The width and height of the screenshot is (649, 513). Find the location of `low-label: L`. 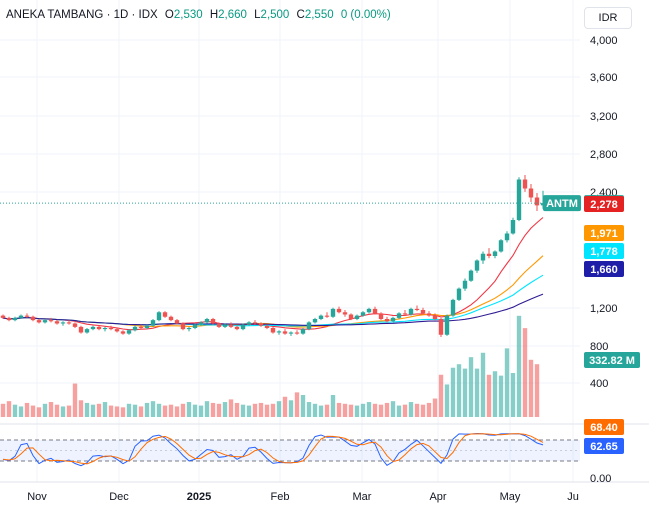

low-label: L is located at coordinates (257, 15).